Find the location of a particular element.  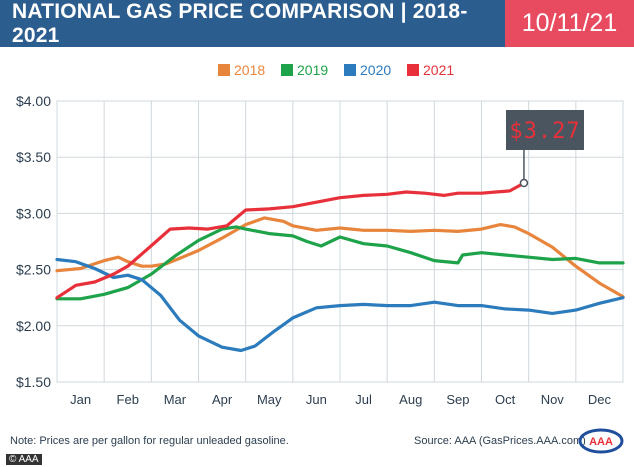

aaa-logo-text: AAA is located at coordinates (601, 442).